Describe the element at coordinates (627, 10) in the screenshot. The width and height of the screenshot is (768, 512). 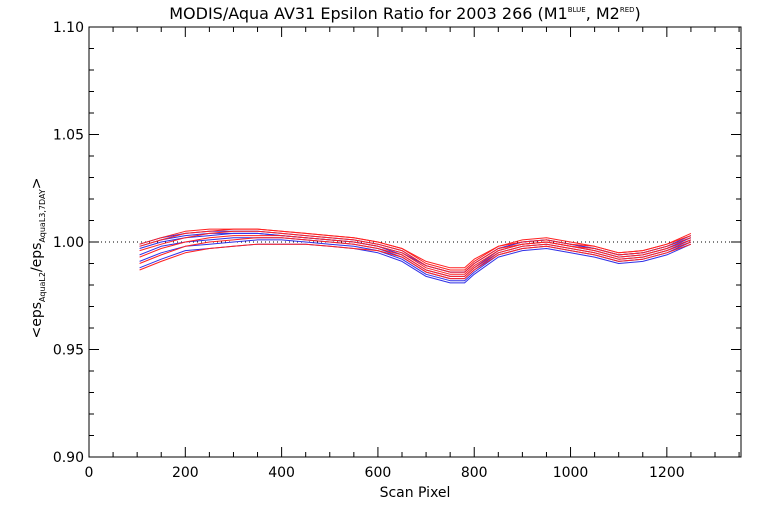
I see `m2-superscript: RED` at that location.